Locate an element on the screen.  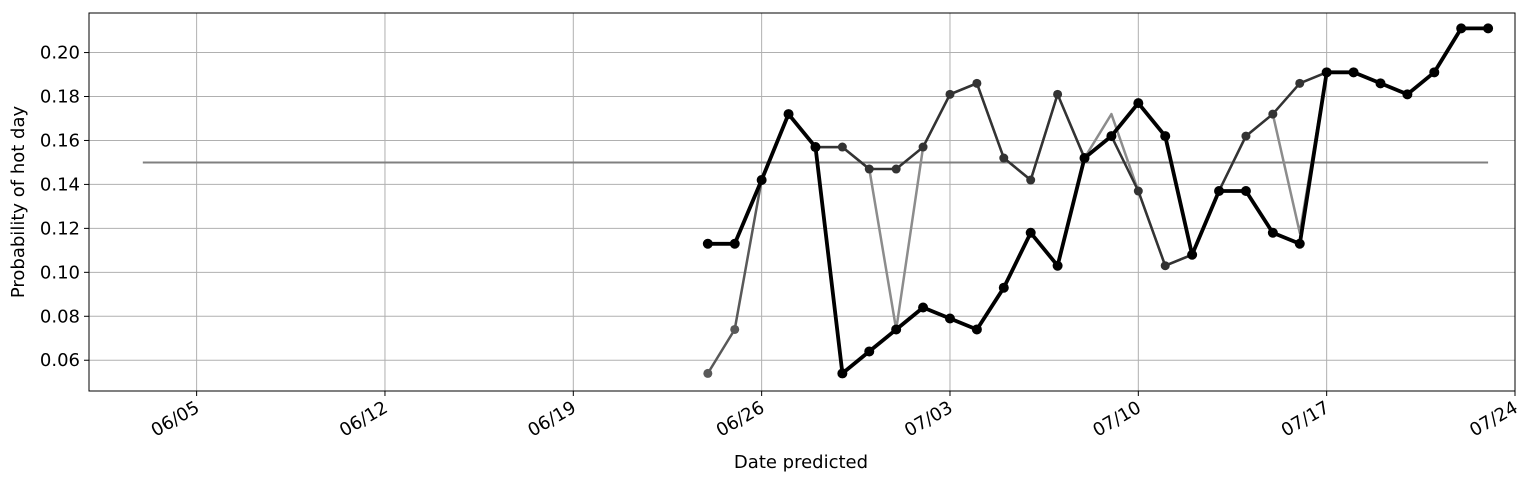
x-axis-ticks: 06/05 06/12 06/19 06/26 07/03 07/10 07/17 07/24 is located at coordinates (835, 416).